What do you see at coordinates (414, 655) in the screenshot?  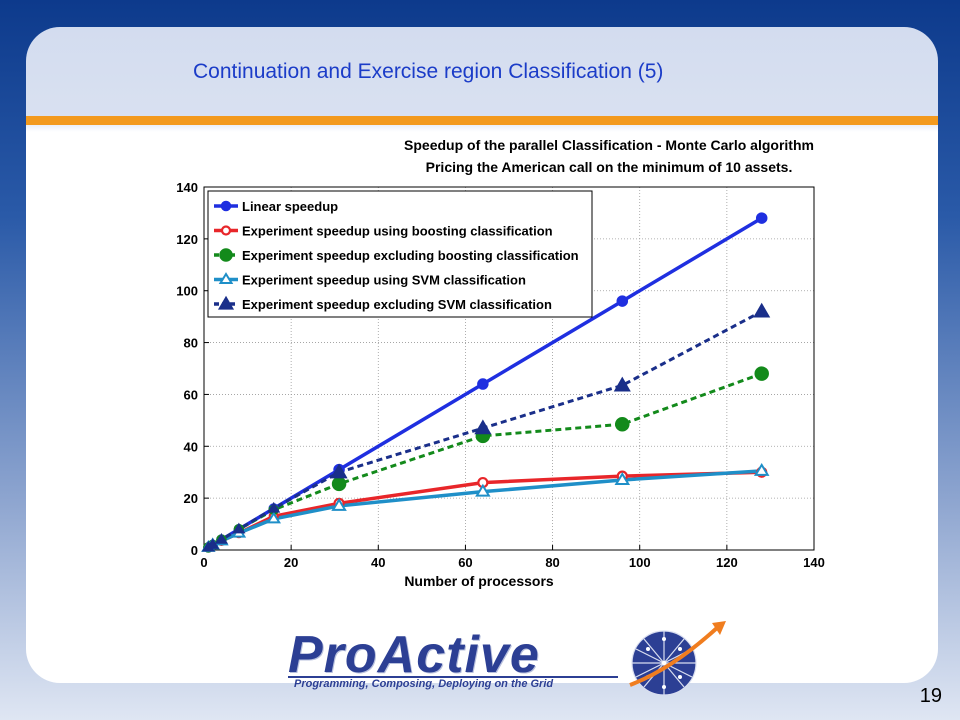 I see `logo-wordmark: ProActive` at bounding box center [414, 655].